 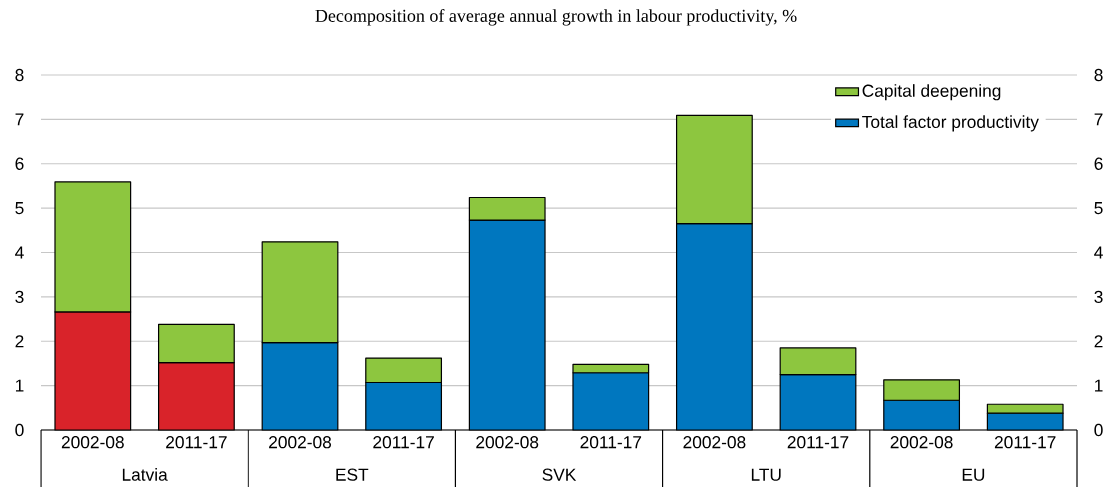 I want to click on y2-tick-label: 8, so click(x=1098, y=75).